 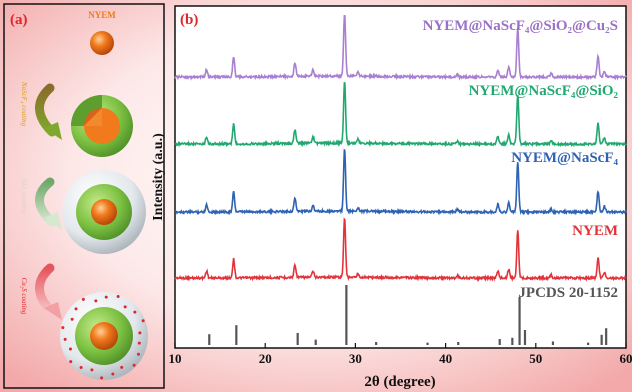 I want to click on x-tick-label: 10, so click(x=175, y=358).